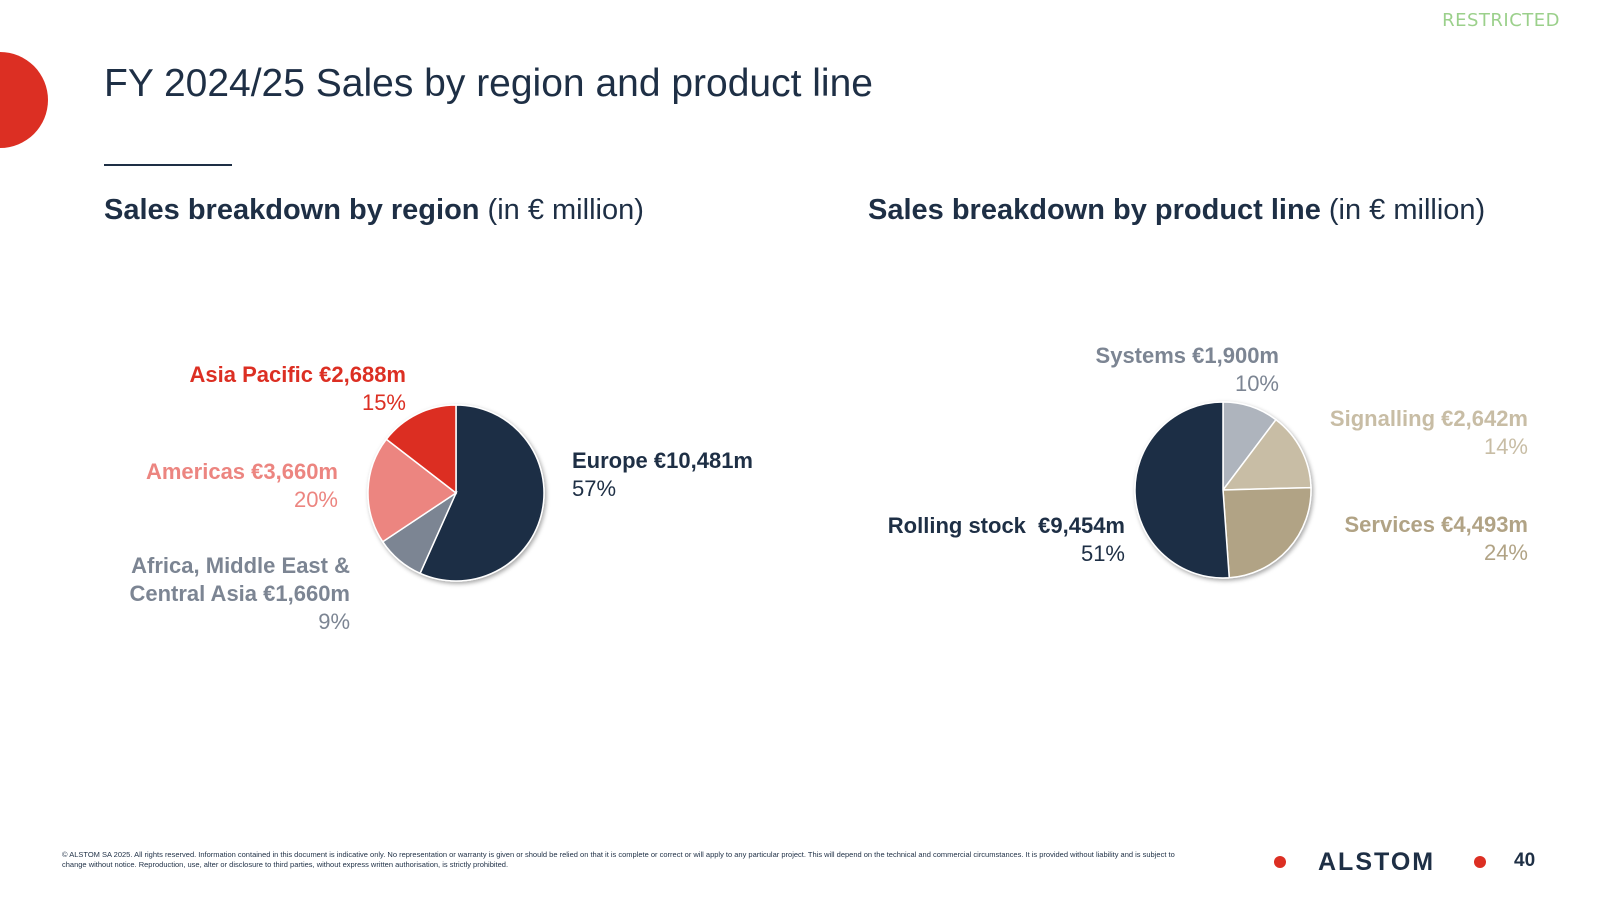 The width and height of the screenshot is (1600, 900). Describe the element at coordinates (1437, 539) in the screenshot. I see `label-services: Services €4,493m 24%` at that location.